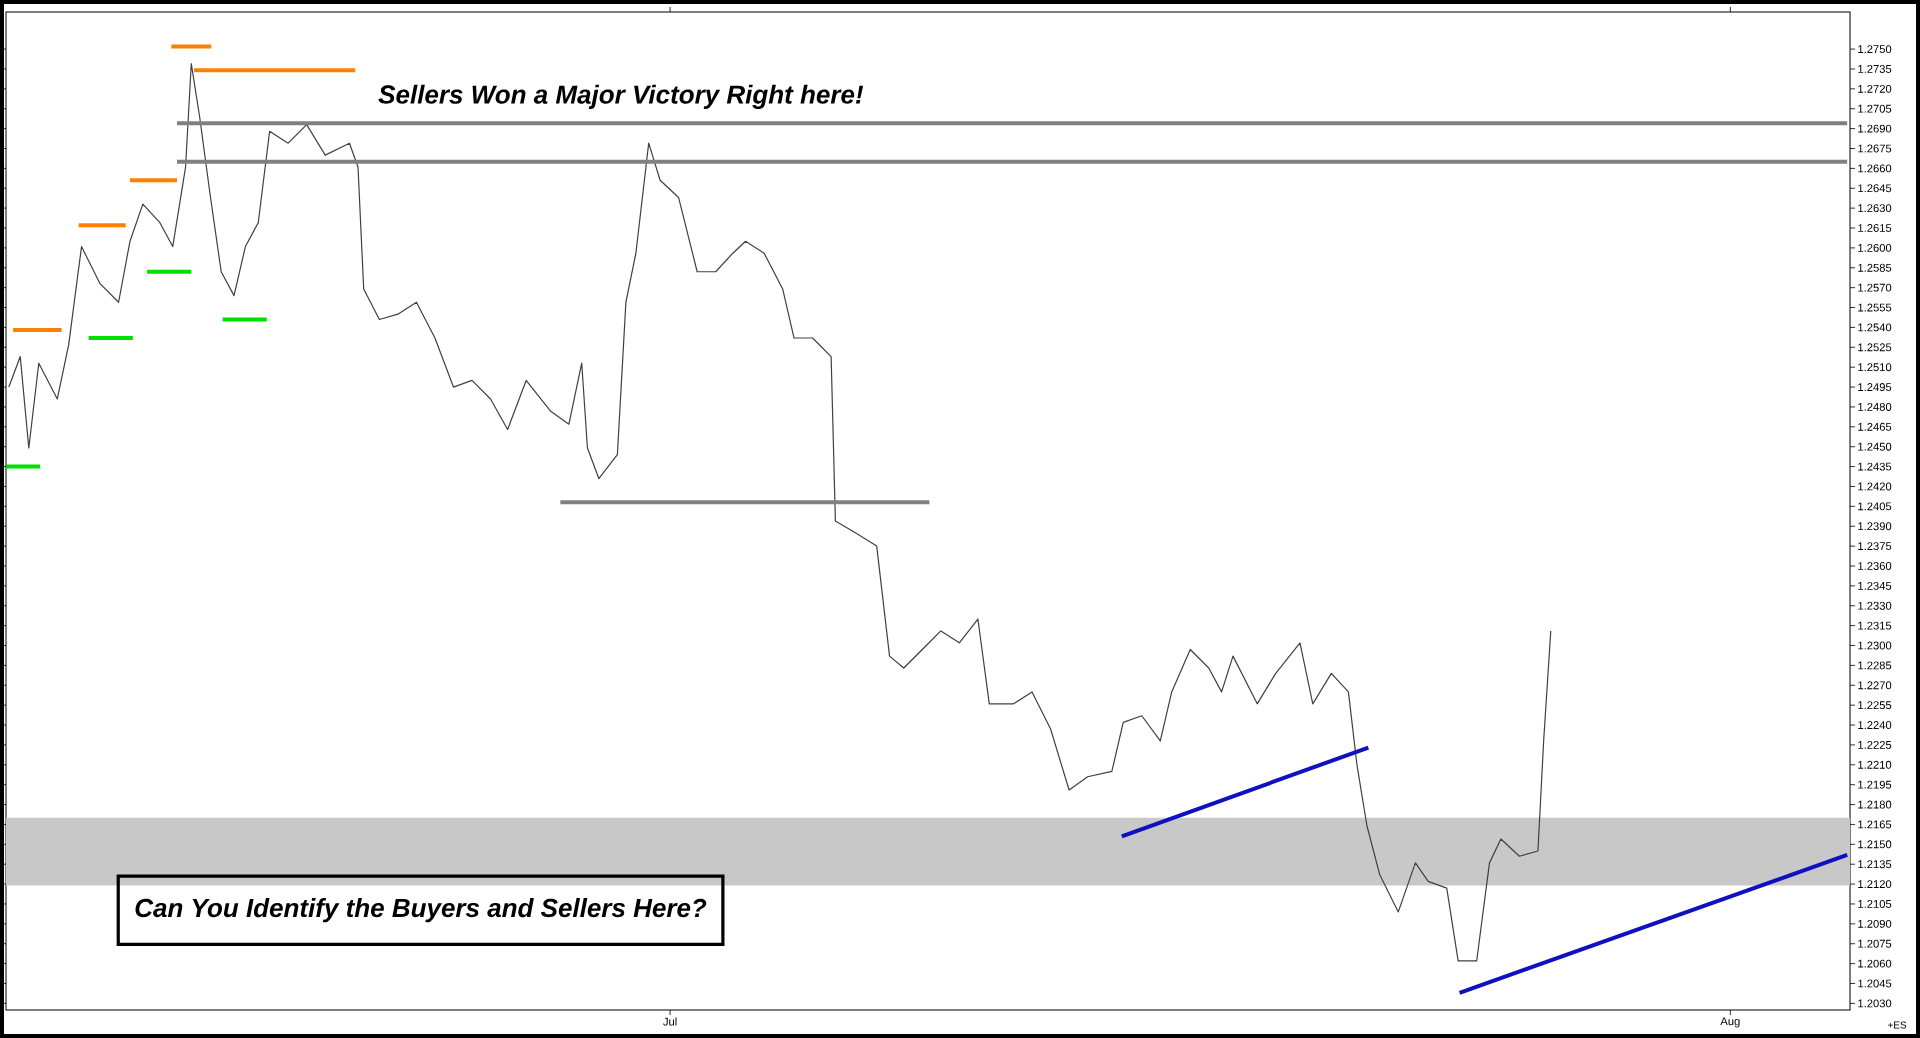 The width and height of the screenshot is (1920, 1038). What do you see at coordinates (621, 96) in the screenshot?
I see `annotation: Sellers Won a Major Victory Right here!` at bounding box center [621, 96].